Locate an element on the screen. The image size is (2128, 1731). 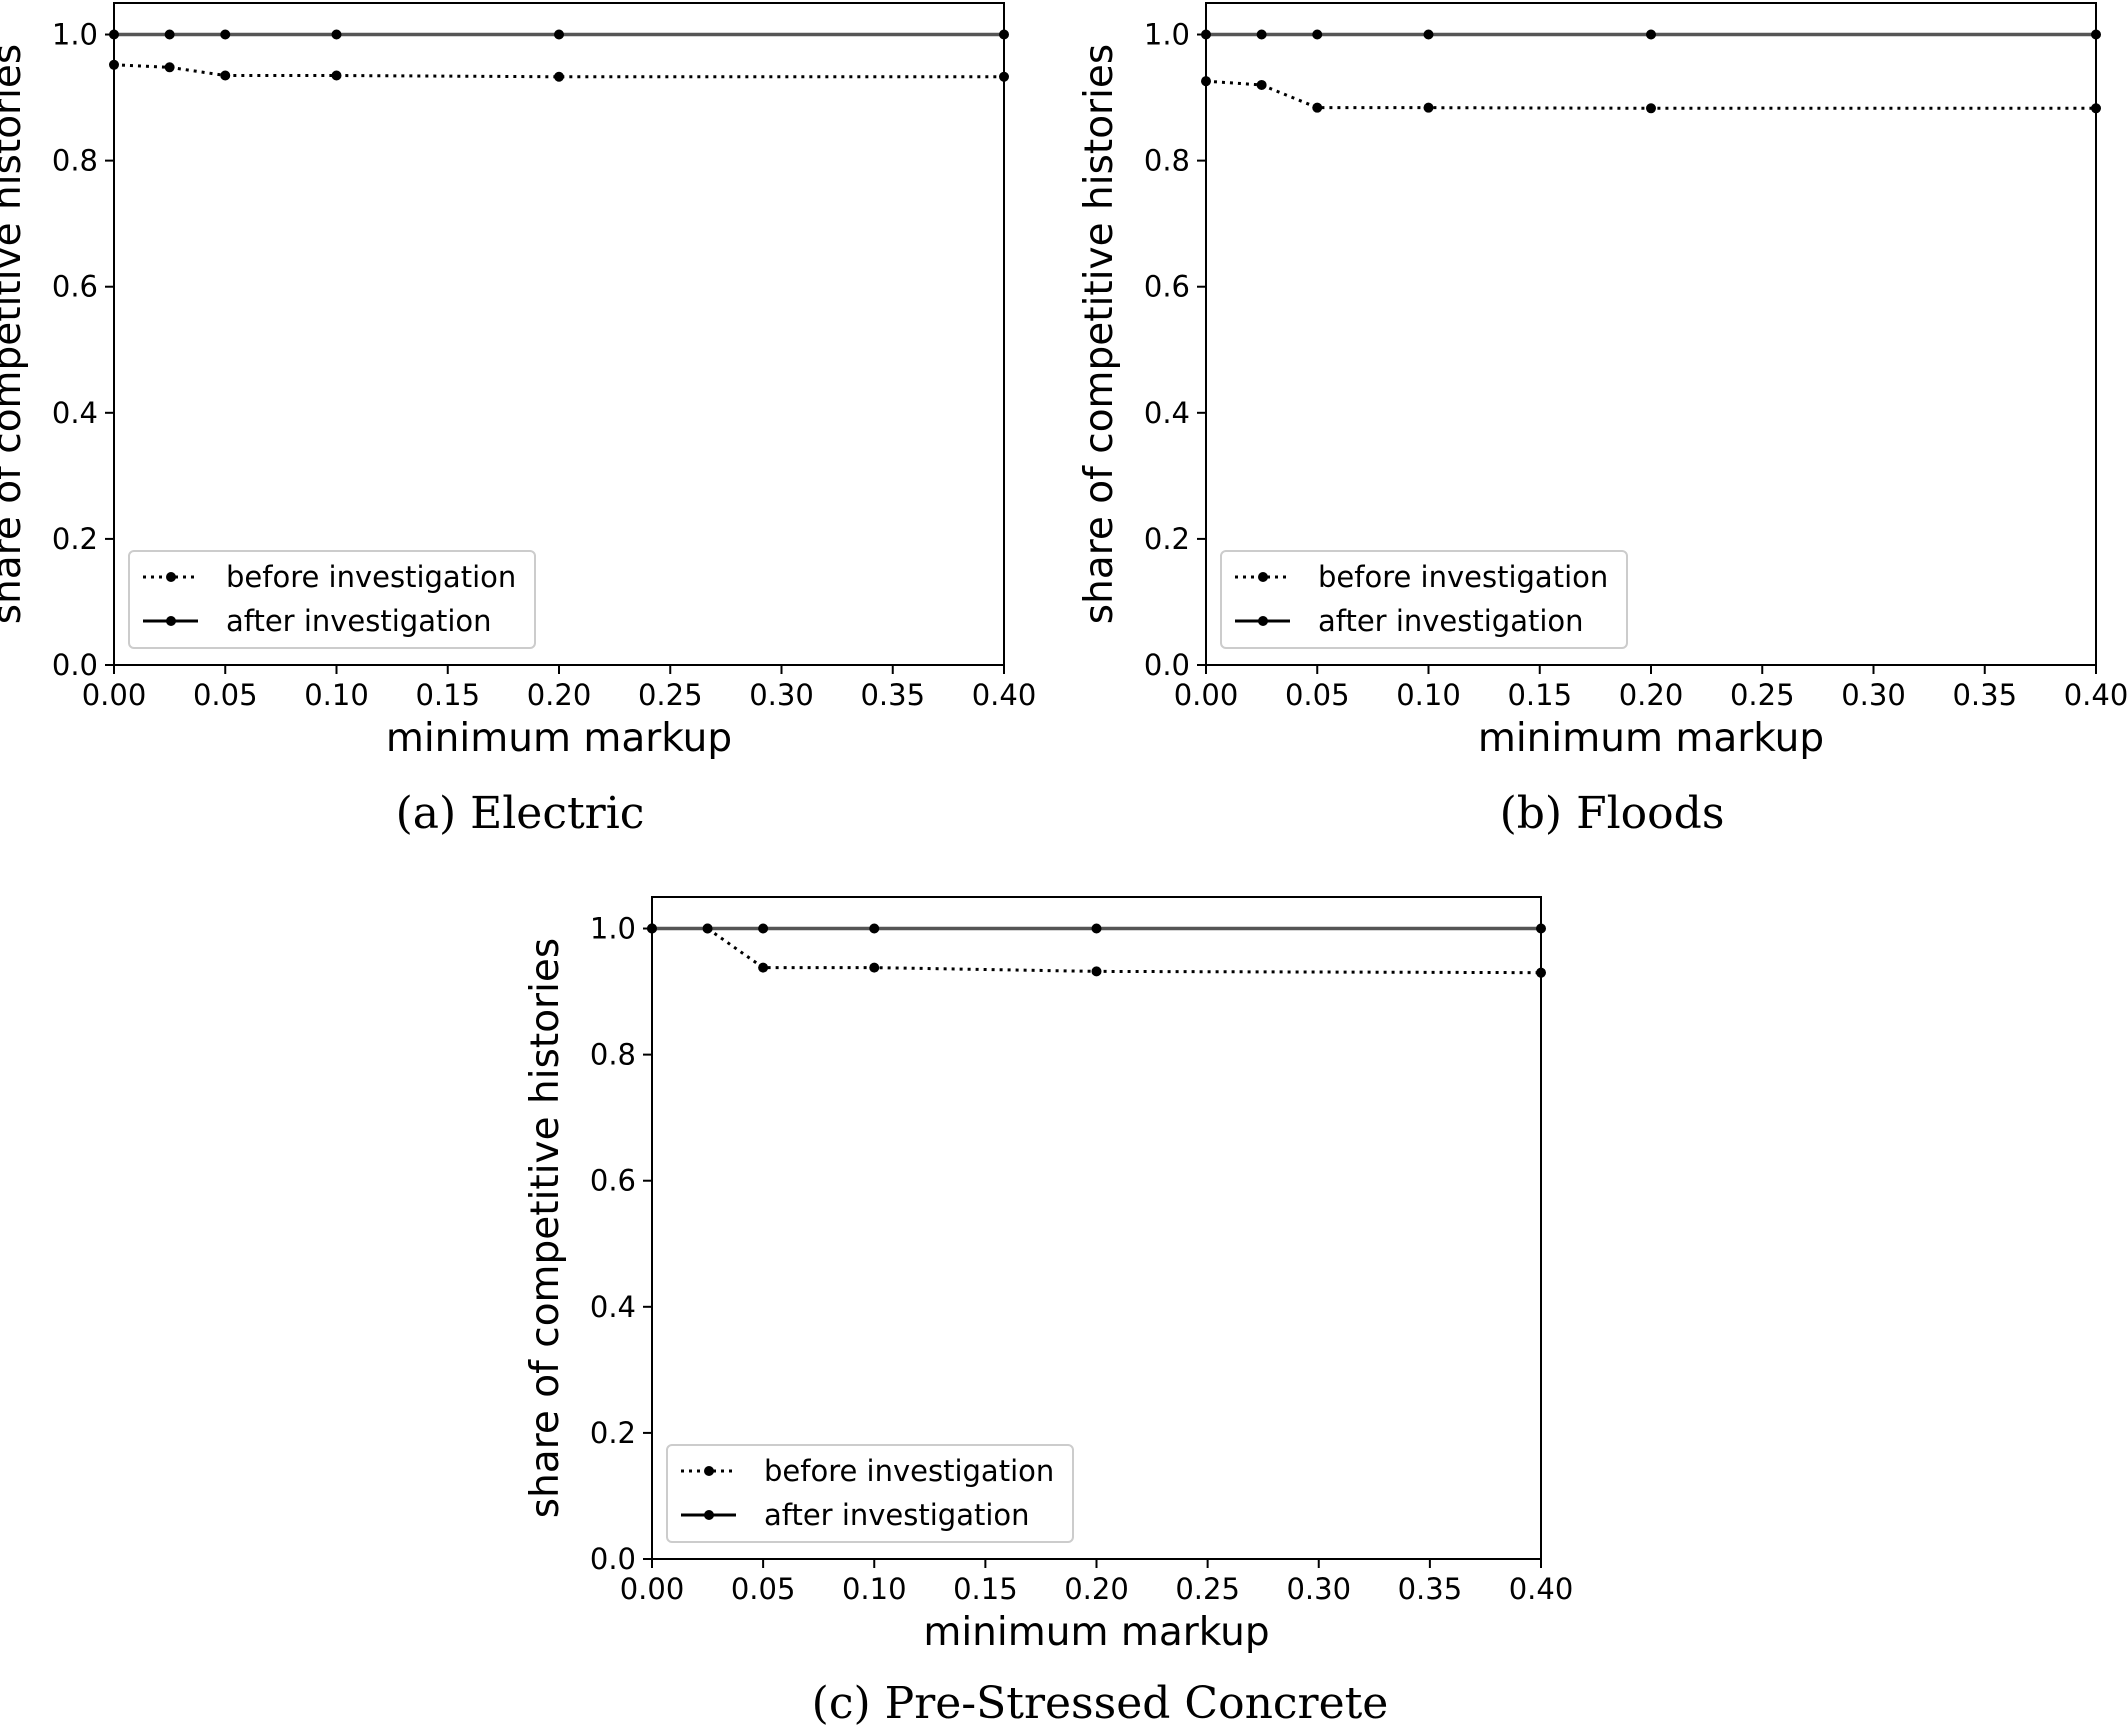
panel-caption: (c) Pre-Stressed Concrete is located at coordinates (1100, 1703).